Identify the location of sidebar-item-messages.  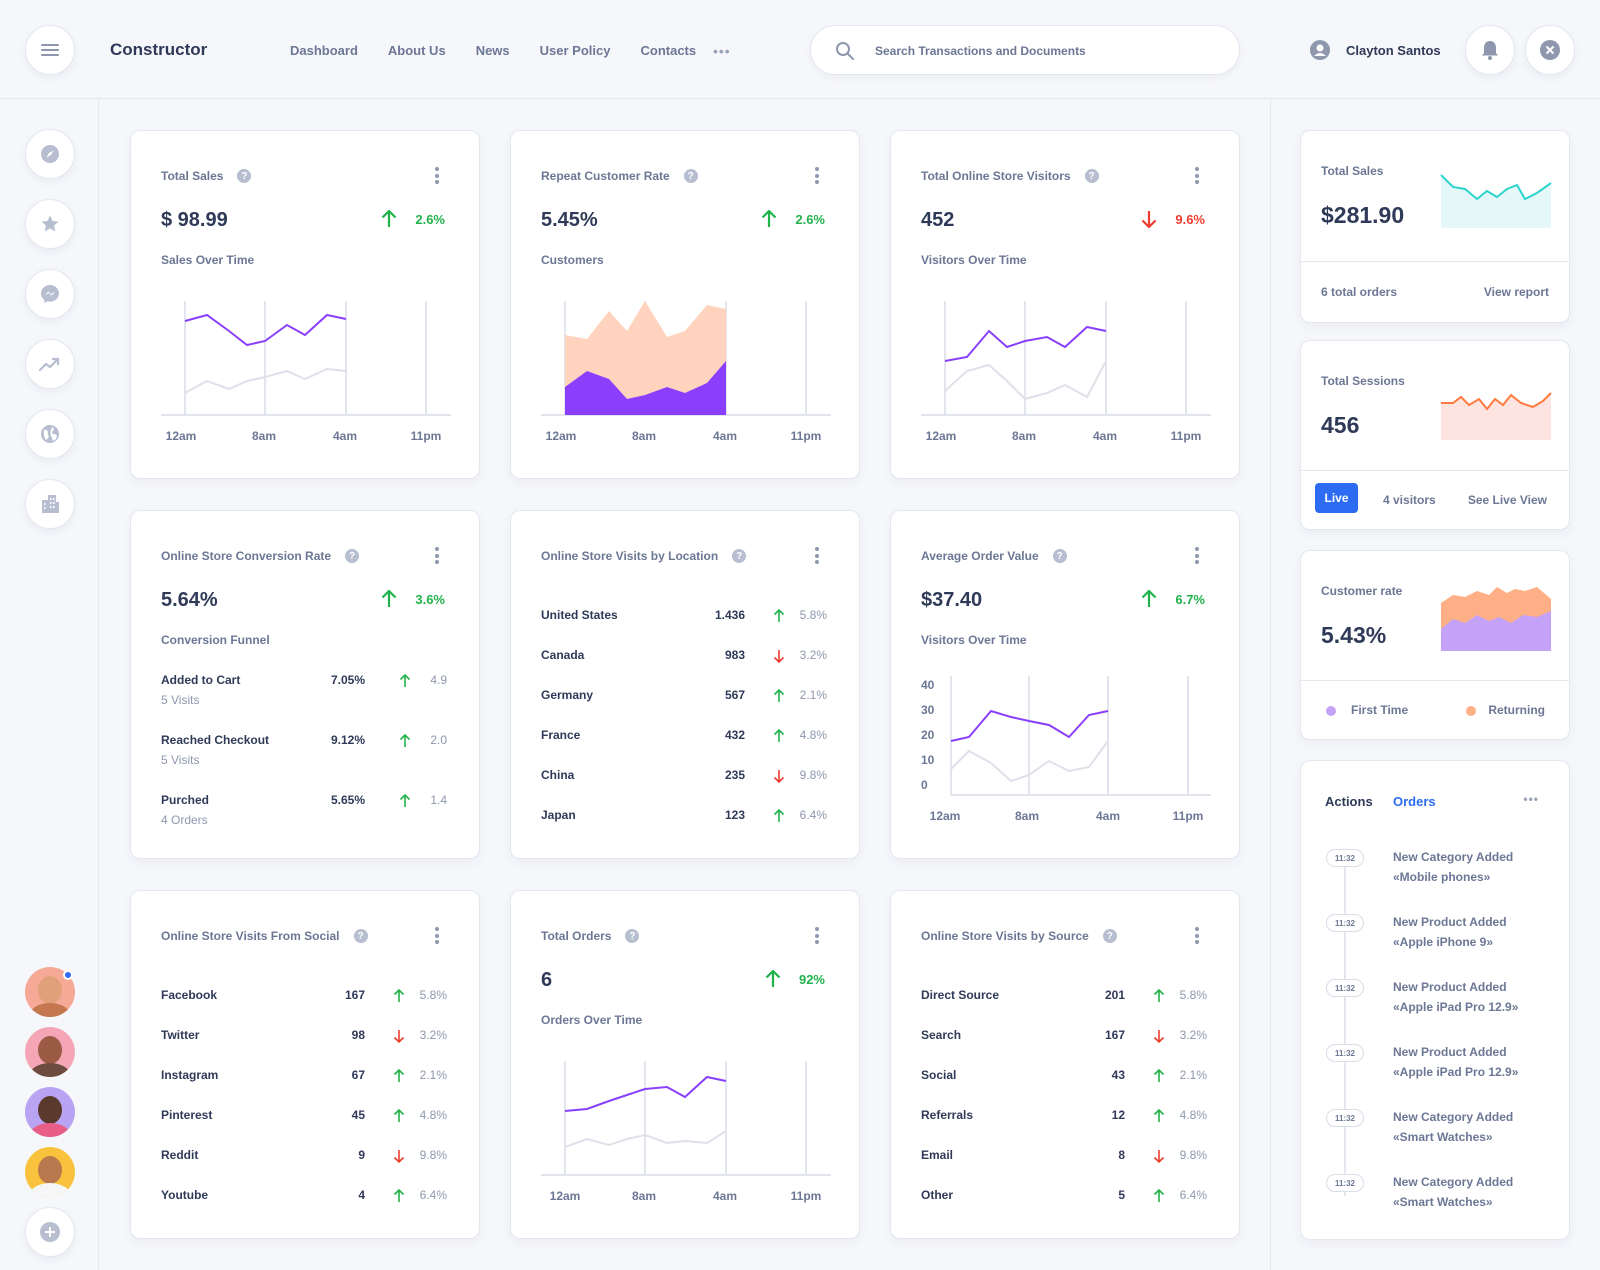
(50, 294).